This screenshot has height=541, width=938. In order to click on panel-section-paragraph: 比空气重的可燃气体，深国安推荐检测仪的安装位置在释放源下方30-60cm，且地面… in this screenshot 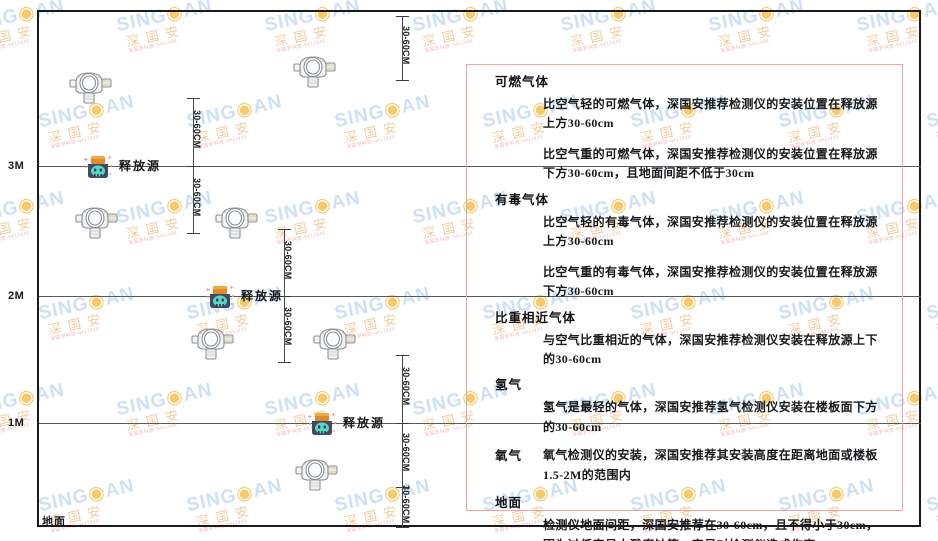, I will do `click(710, 163)`.